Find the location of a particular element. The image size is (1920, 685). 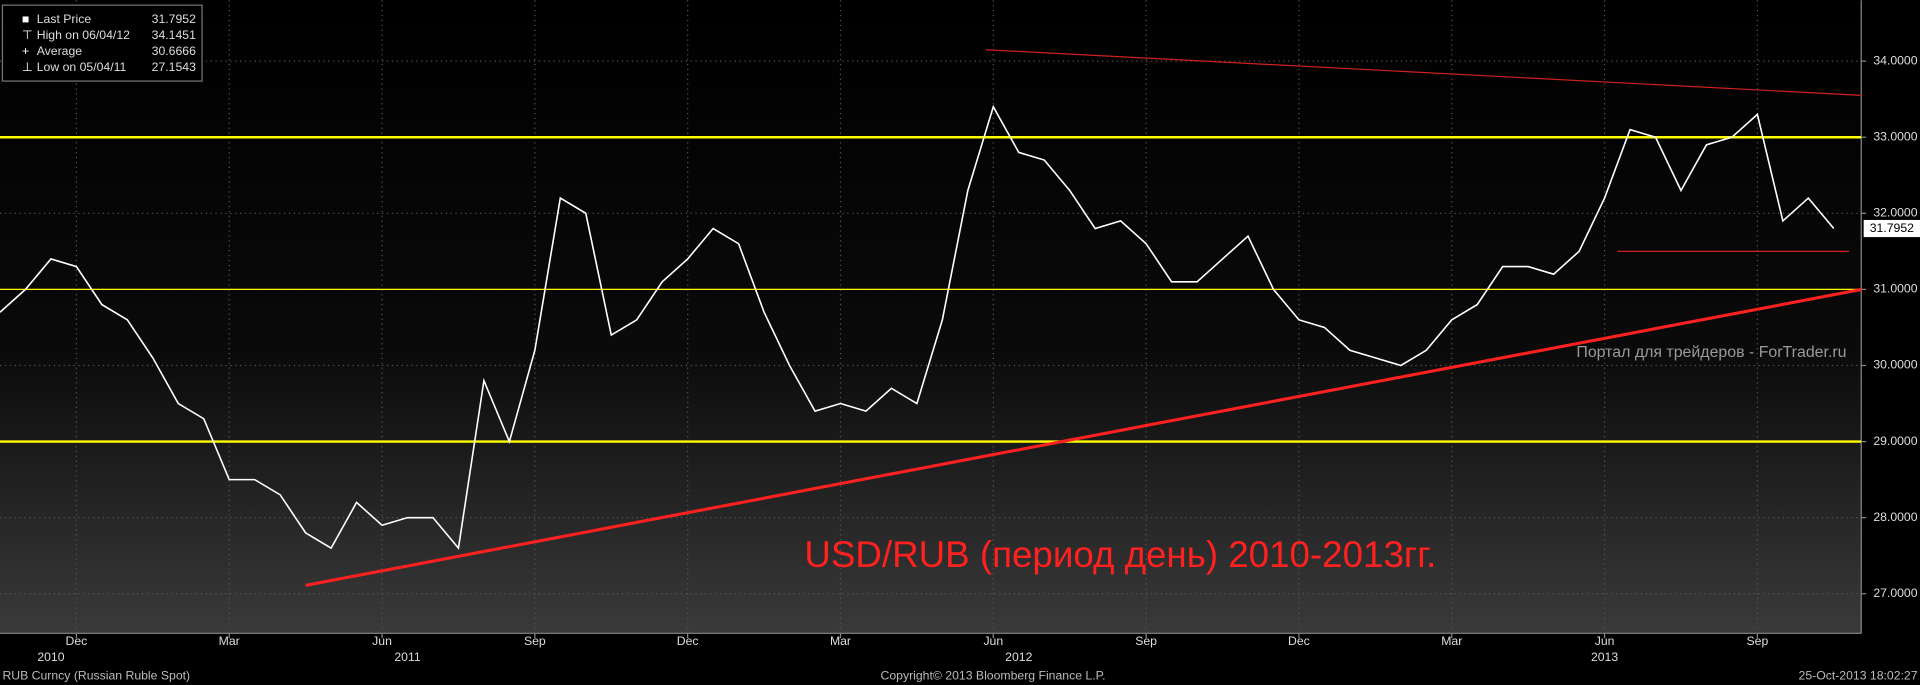

y-tick-label: 28.0000 is located at coordinates (1895, 517).